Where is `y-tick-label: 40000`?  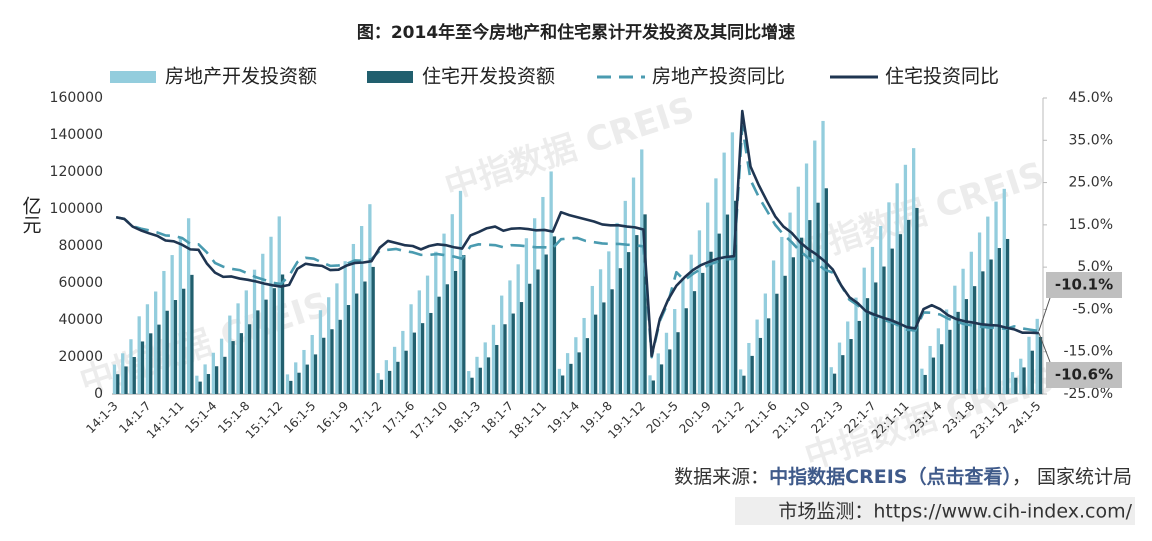 y-tick-label: 40000 is located at coordinates (80, 320).